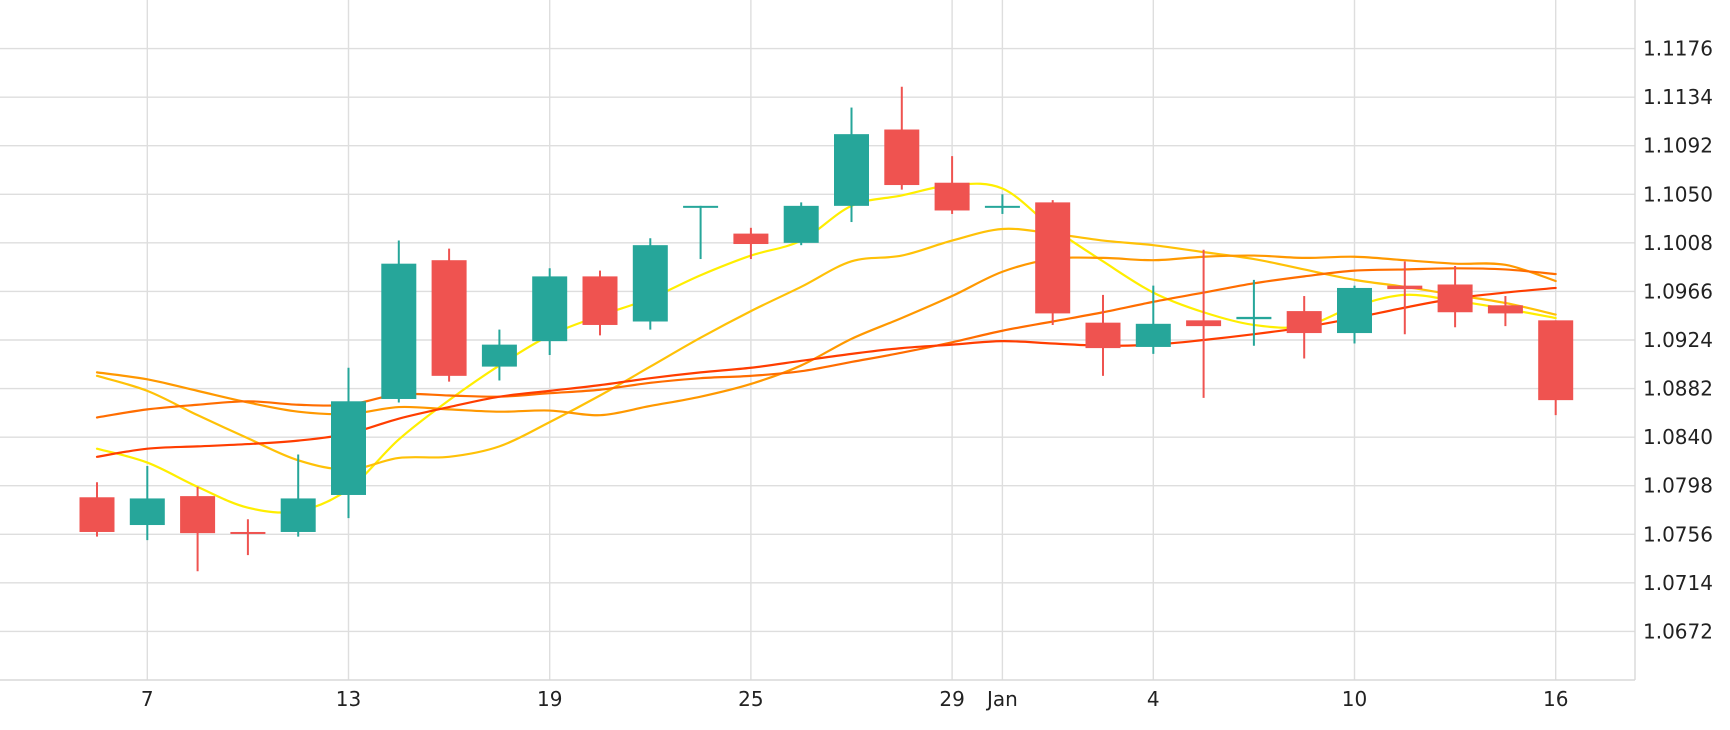  What do you see at coordinates (1678, 389) in the screenshot?
I see `y-tick-label: 1.0882` at bounding box center [1678, 389].